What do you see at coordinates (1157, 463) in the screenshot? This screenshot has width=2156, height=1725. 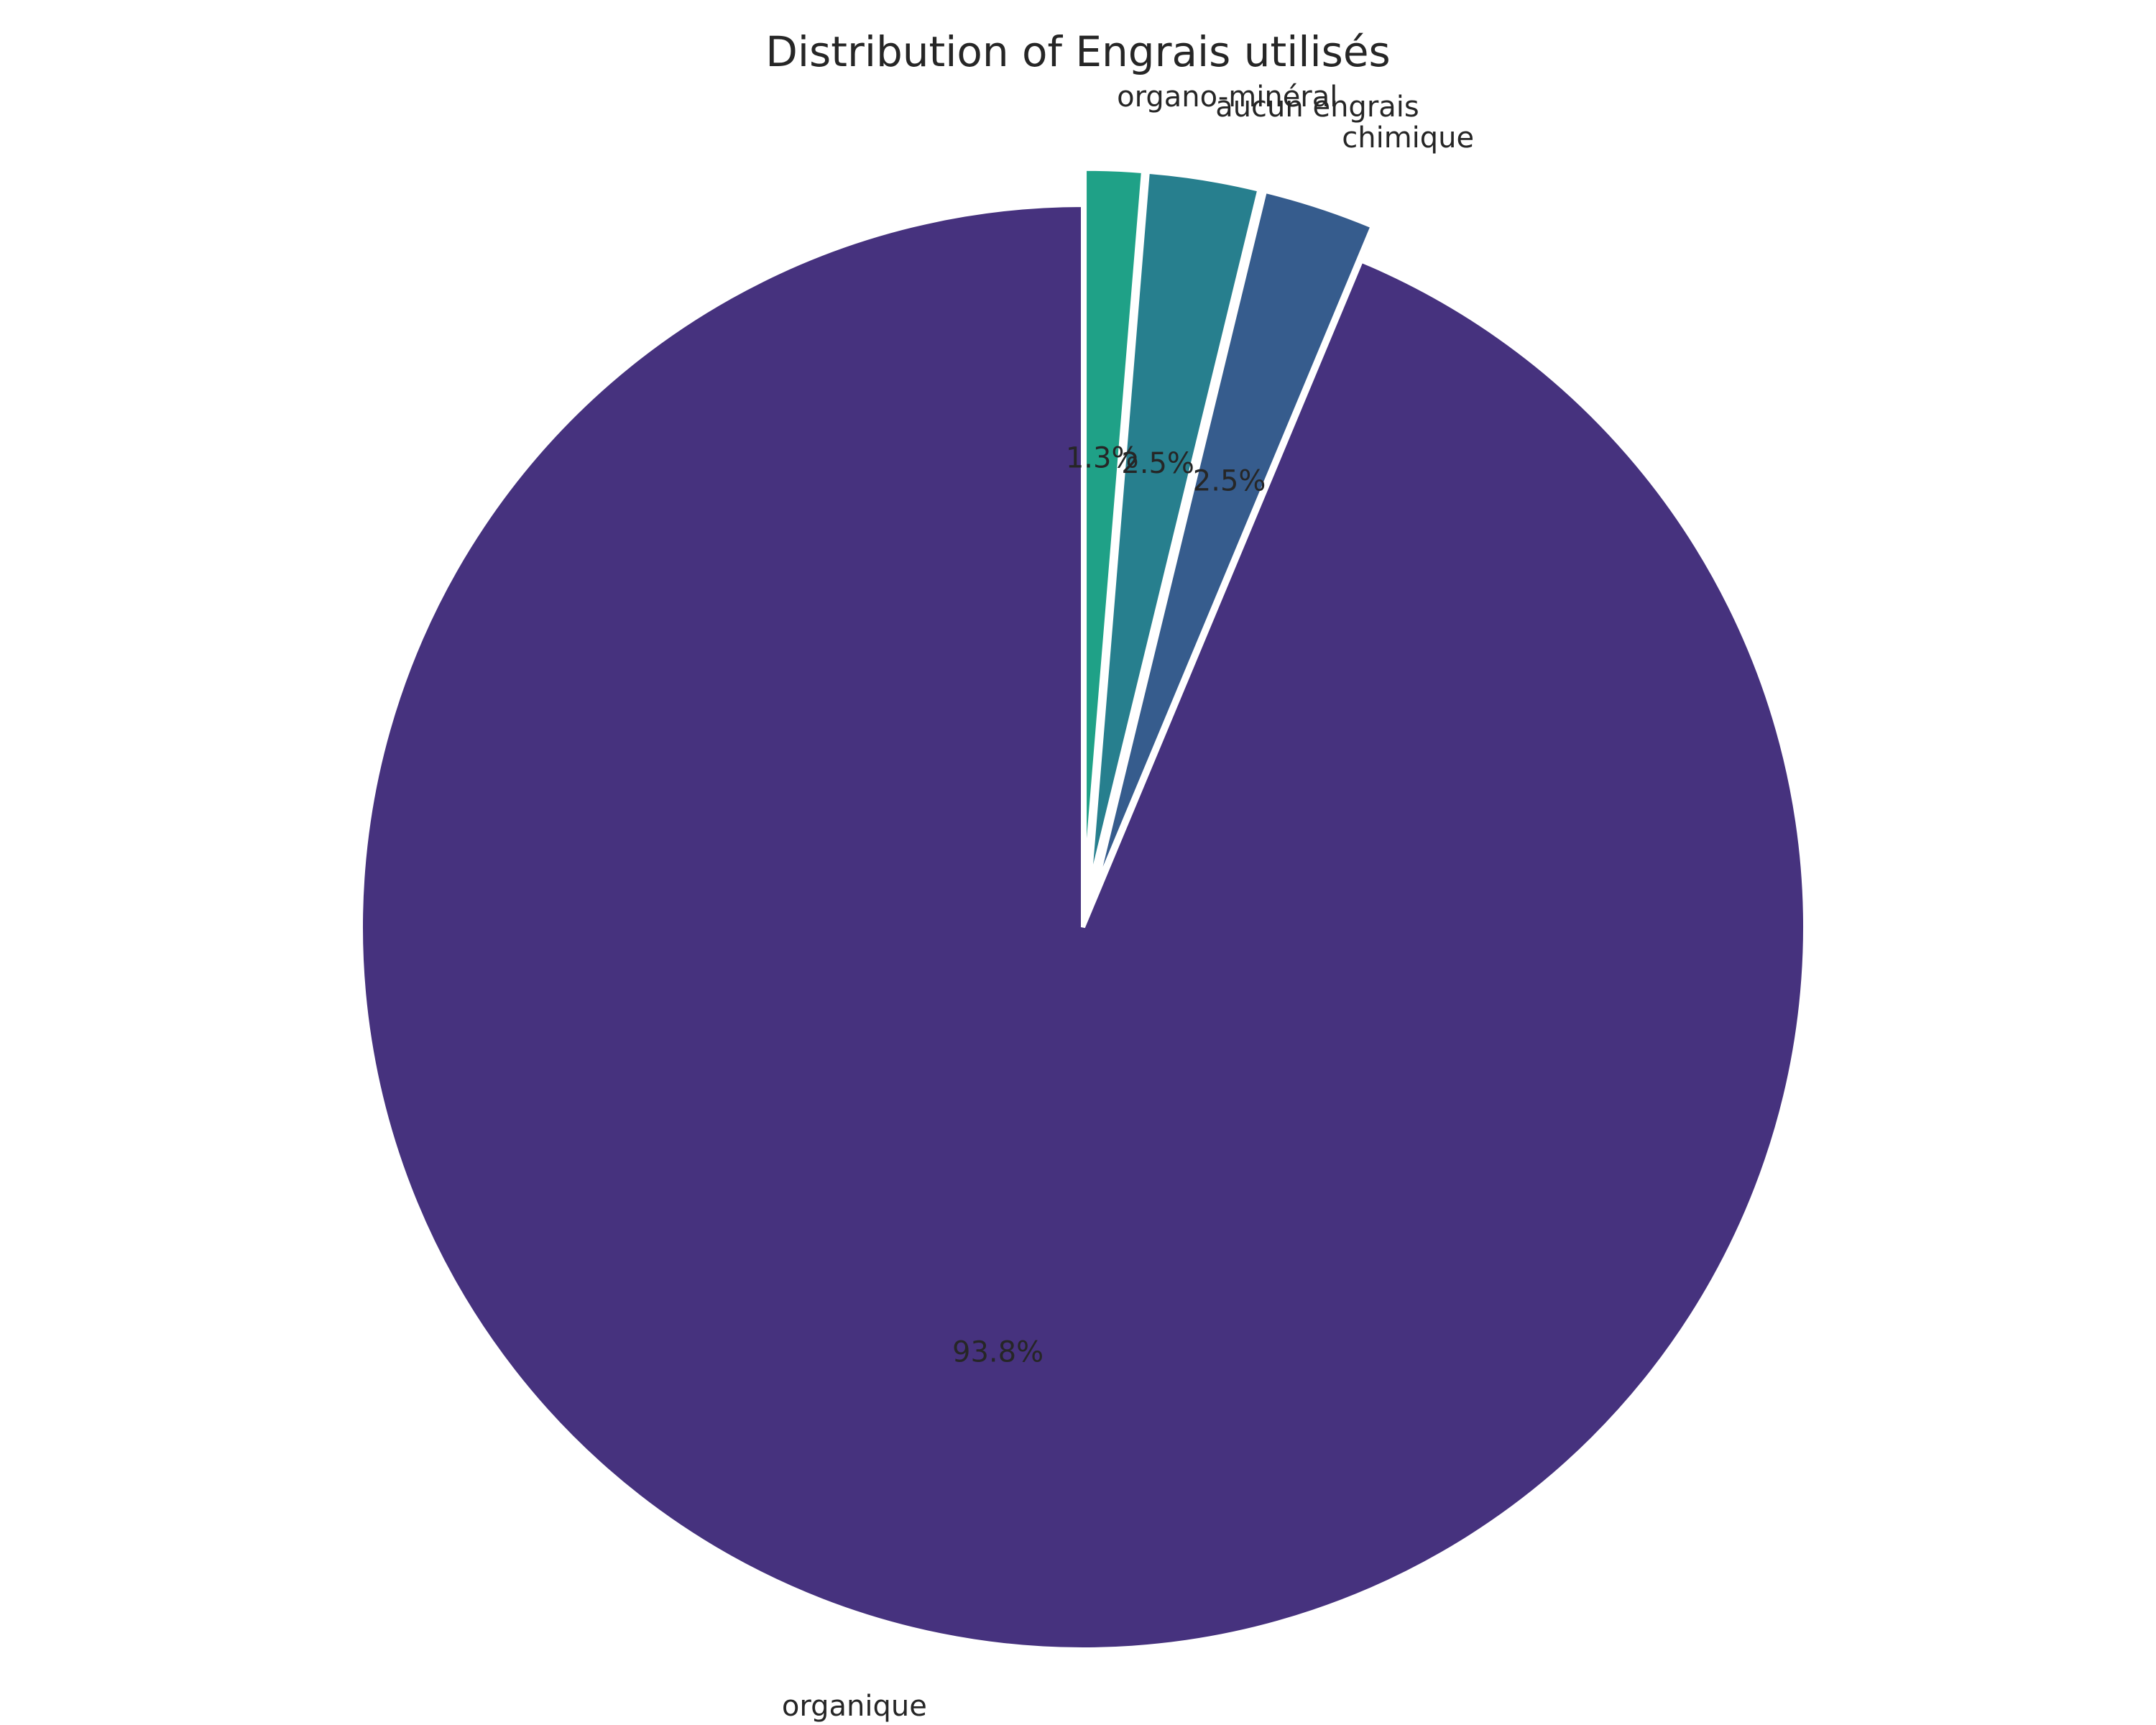 I see `pct-label-aucun-engrais: 2.5%` at bounding box center [1157, 463].